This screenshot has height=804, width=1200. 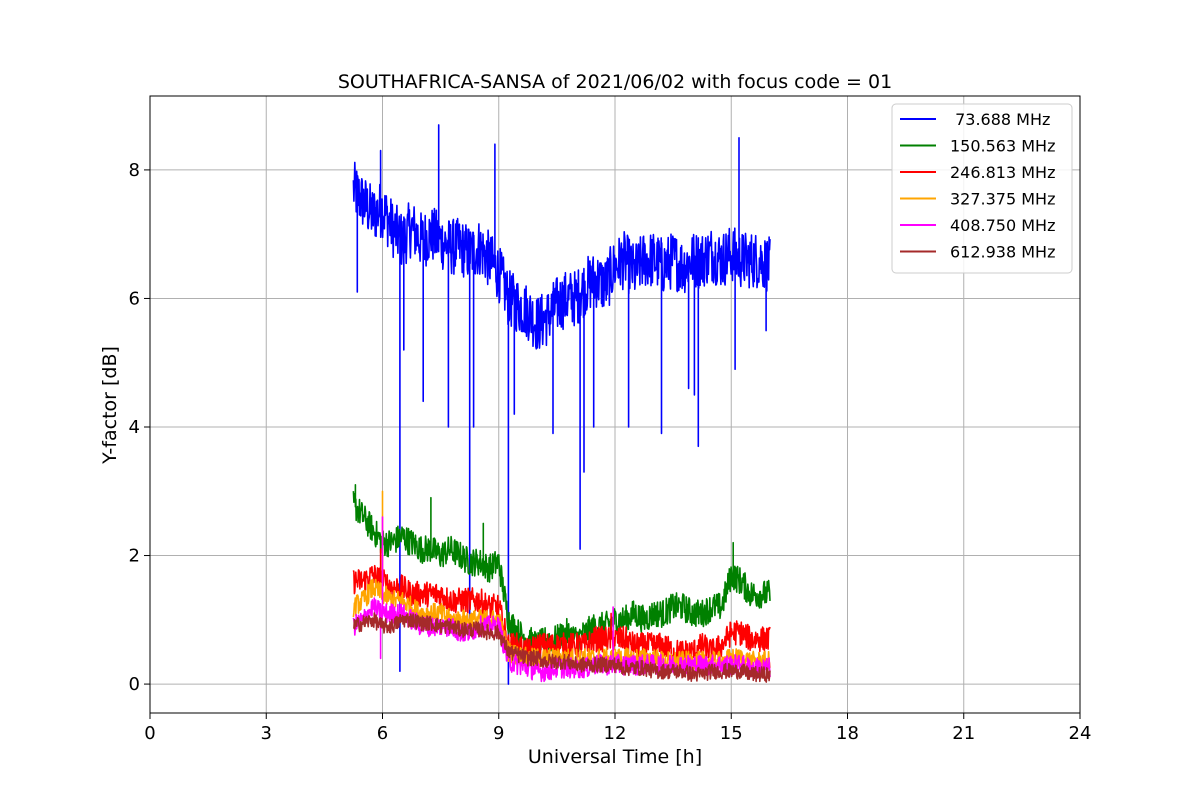 What do you see at coordinates (134, 427) in the screenshot?
I see `y-tick-label-2: 4` at bounding box center [134, 427].